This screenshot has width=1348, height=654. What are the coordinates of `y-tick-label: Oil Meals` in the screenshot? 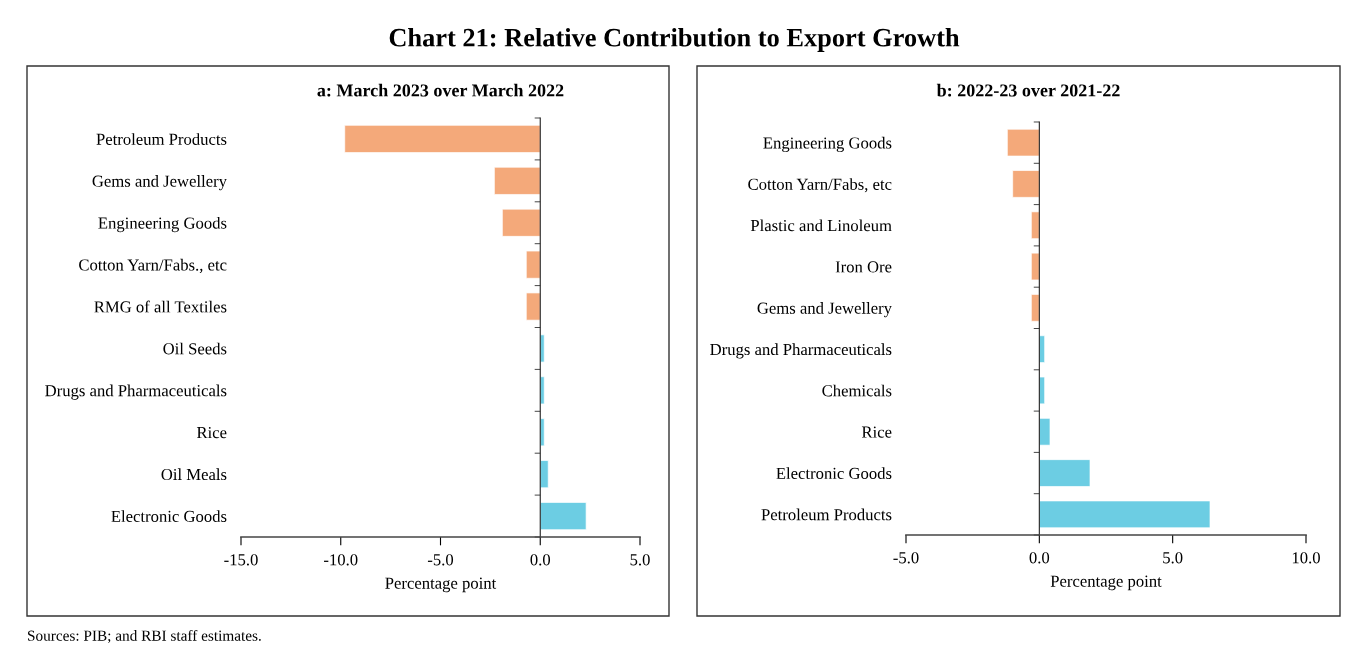 It's located at (194, 474).